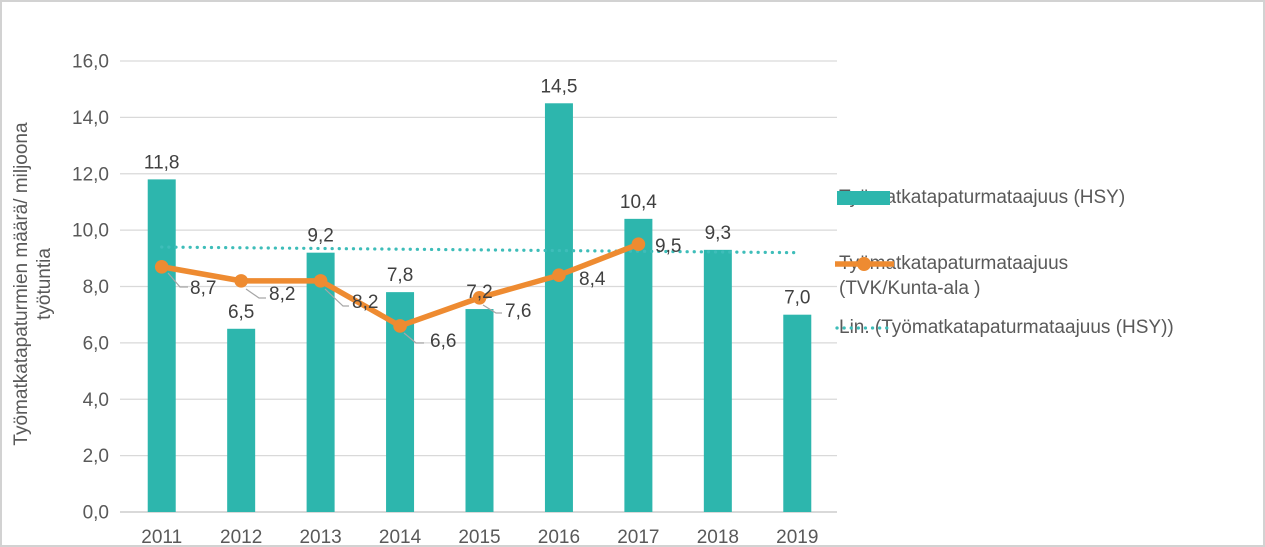 Image resolution: width=1265 pixels, height=547 pixels. What do you see at coordinates (90, 174) in the screenshot?
I see `y-tick-label: 12,0` at bounding box center [90, 174].